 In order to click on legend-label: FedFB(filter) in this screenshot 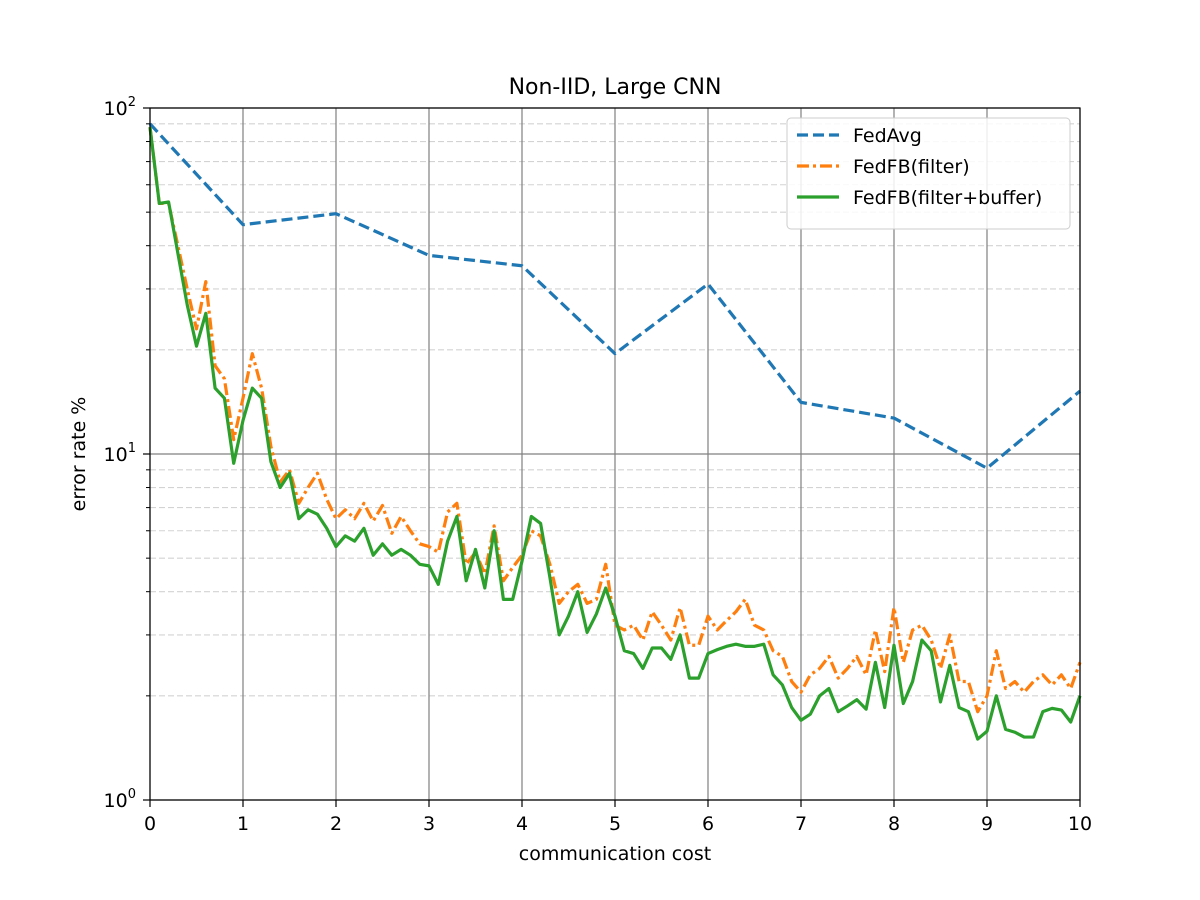, I will do `click(911, 167)`.